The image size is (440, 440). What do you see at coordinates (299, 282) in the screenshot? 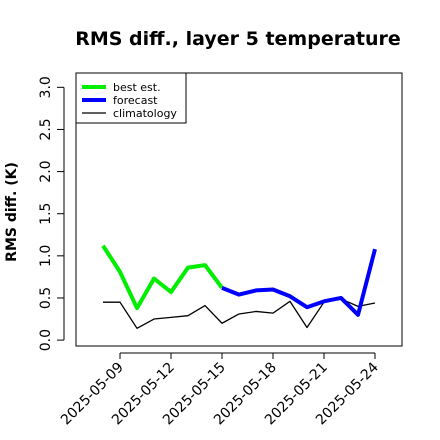
I see `series-line-forecast` at bounding box center [299, 282].